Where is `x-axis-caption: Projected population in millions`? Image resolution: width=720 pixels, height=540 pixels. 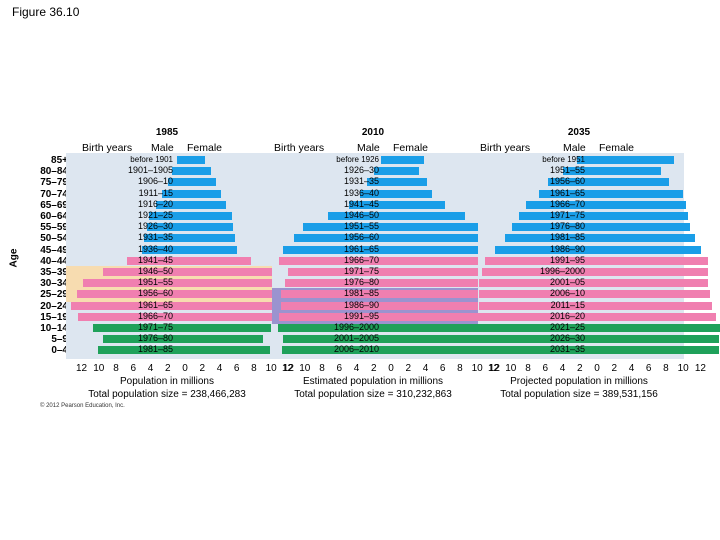 x-axis-caption: Projected population in millions is located at coordinates (579, 381).